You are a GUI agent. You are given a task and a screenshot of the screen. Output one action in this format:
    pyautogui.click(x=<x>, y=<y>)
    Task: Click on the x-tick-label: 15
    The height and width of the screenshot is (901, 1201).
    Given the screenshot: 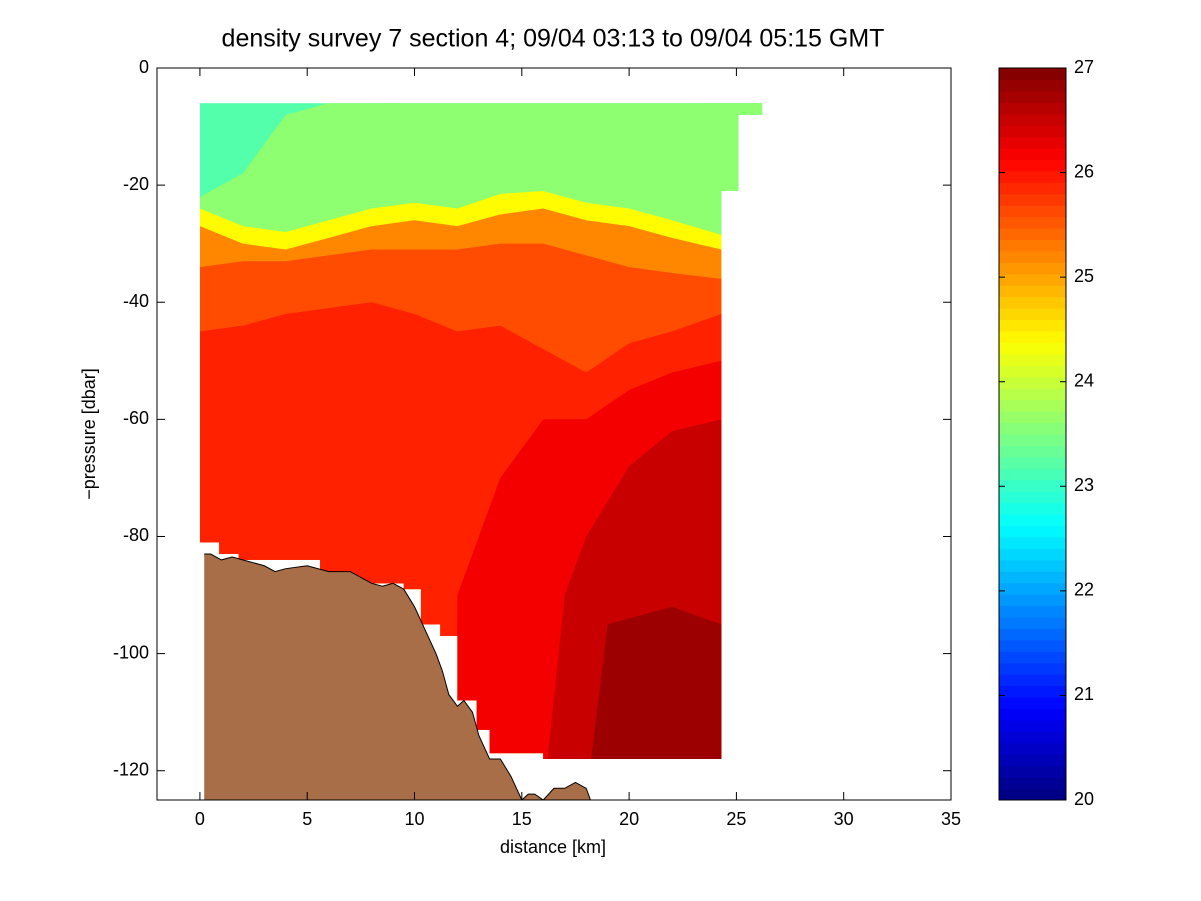 What is the action you would take?
    pyautogui.click(x=522, y=819)
    